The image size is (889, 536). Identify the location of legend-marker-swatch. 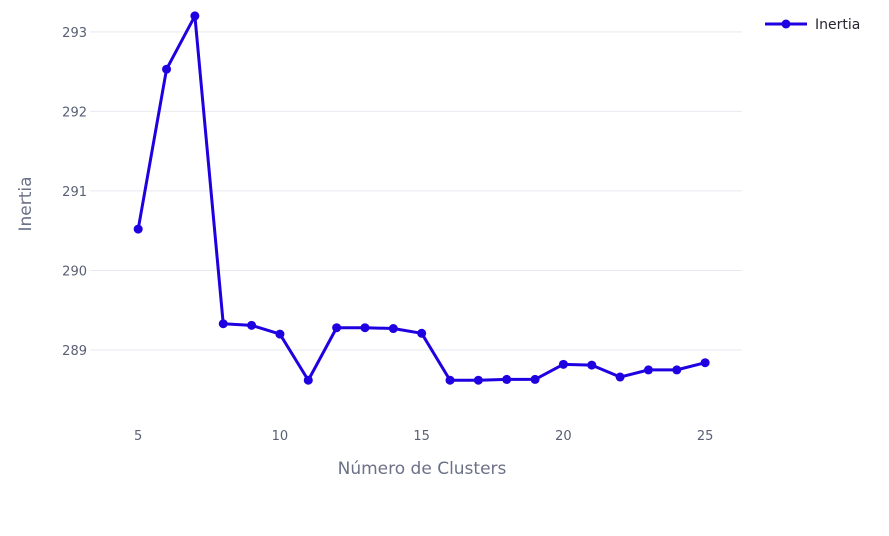
(786, 24).